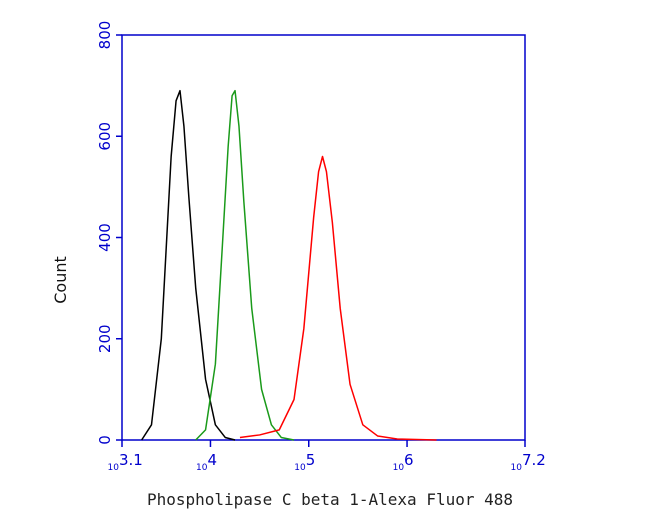 The height and width of the screenshot is (521, 650). Describe the element at coordinates (131, 460) in the screenshot. I see `x-tick-exponent: 3.1` at that location.